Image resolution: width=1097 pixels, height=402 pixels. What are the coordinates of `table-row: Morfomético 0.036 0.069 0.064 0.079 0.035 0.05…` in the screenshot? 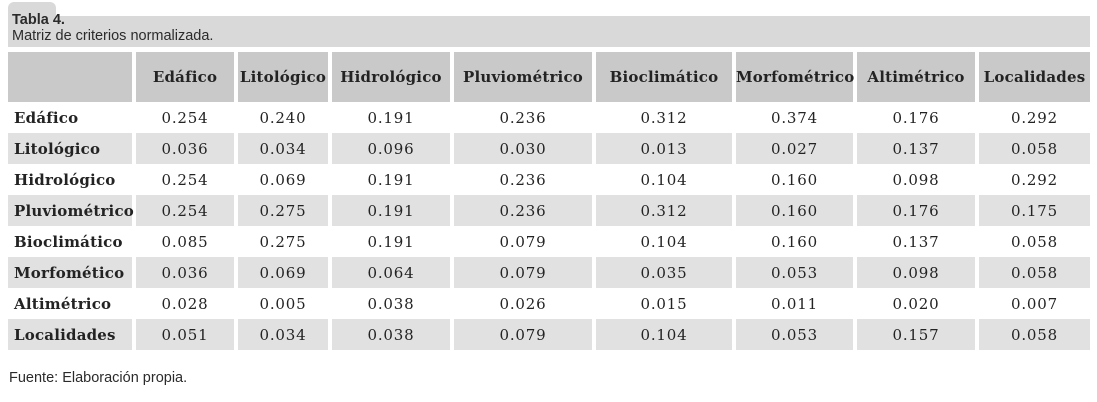 It's located at (549, 272).